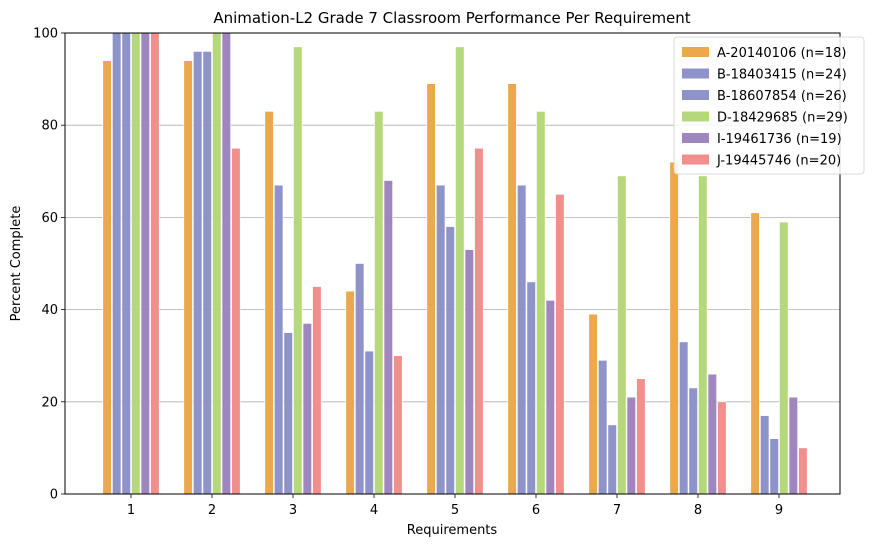 This screenshot has height=547, width=874. What do you see at coordinates (698, 510) in the screenshot?
I see `x-tick-label: 8` at bounding box center [698, 510].